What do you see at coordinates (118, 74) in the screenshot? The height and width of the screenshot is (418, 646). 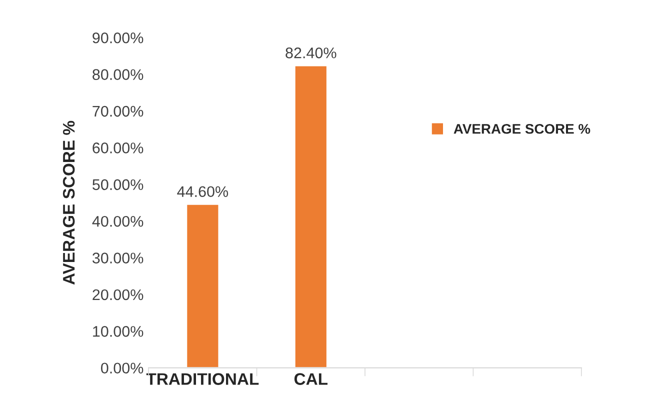 I see `y-tick-label: 80.00%` at bounding box center [118, 74].